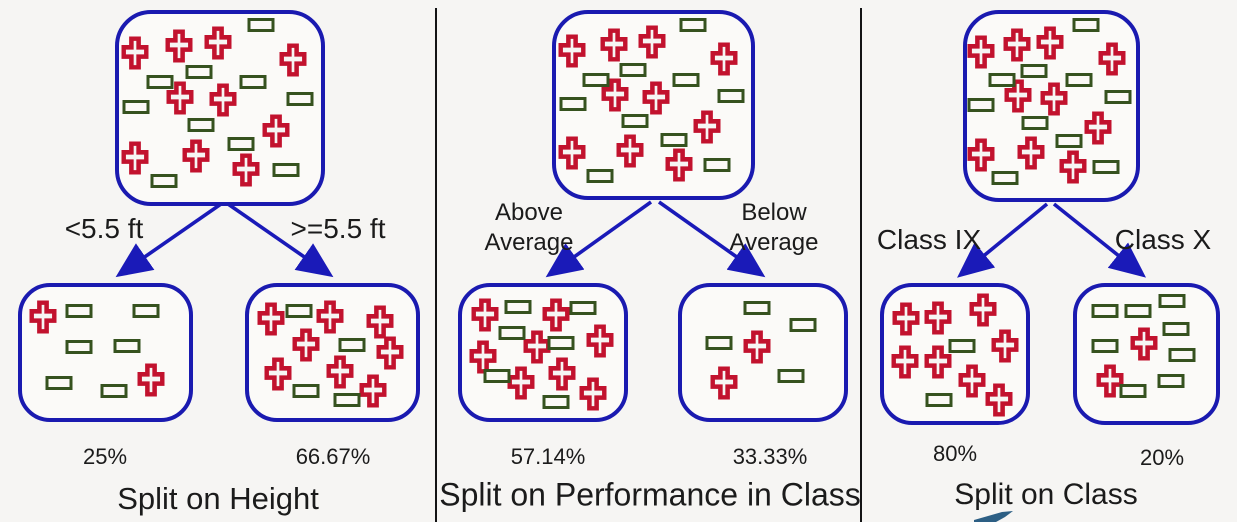 This screenshot has height=522, width=1237. Describe the element at coordinates (1046, 494) in the screenshot. I see `class-section-caption: Split on Class` at that location.